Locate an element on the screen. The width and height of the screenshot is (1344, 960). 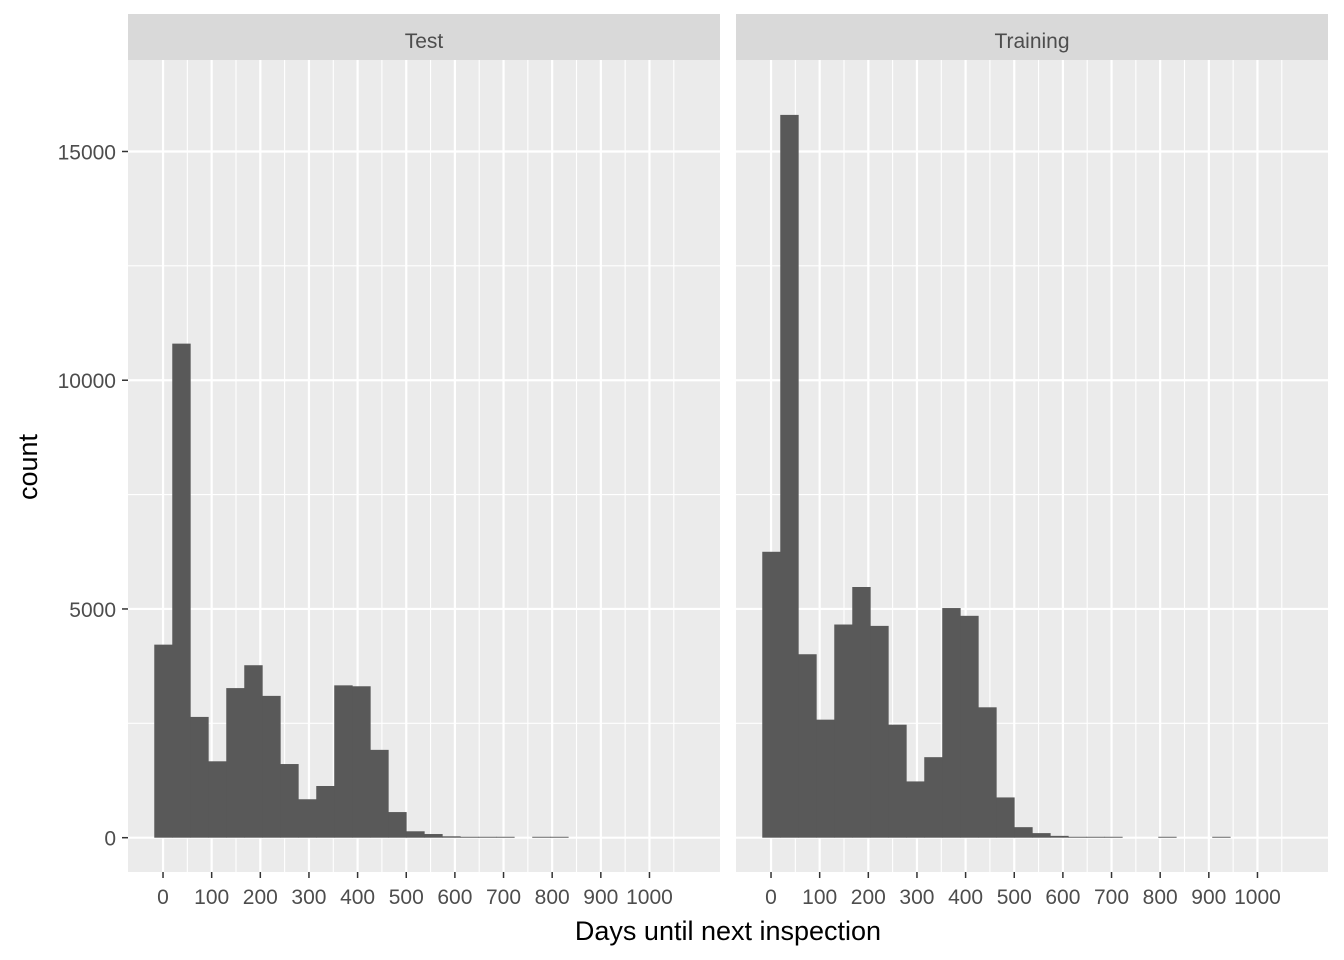
y-axis-title: count is located at coordinates (28, 466).